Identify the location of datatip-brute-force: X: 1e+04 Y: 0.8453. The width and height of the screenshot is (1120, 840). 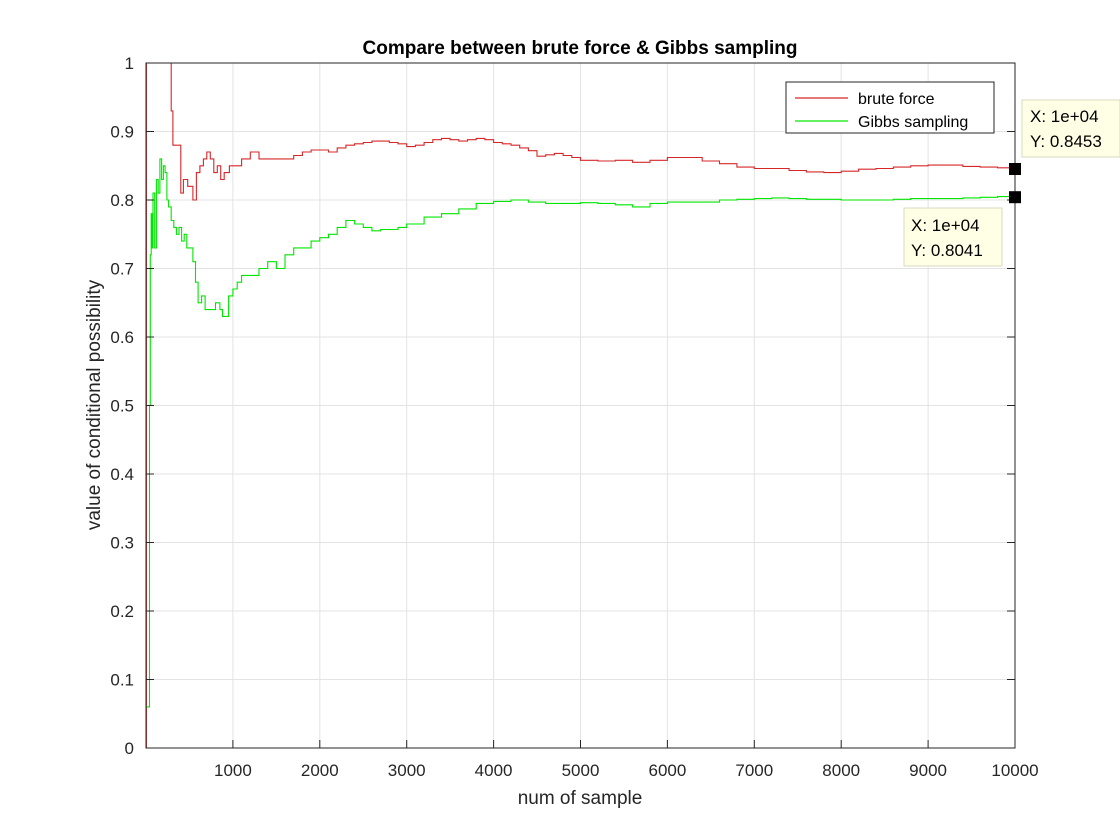
(1064, 137).